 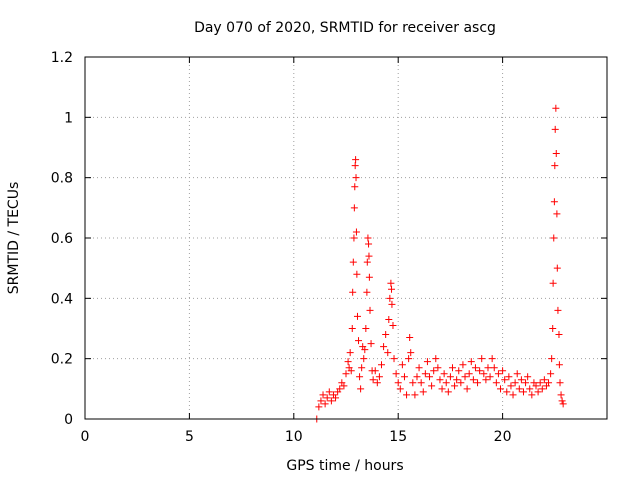 What do you see at coordinates (398, 437) in the screenshot?
I see `x-tick-label: 15` at bounding box center [398, 437].